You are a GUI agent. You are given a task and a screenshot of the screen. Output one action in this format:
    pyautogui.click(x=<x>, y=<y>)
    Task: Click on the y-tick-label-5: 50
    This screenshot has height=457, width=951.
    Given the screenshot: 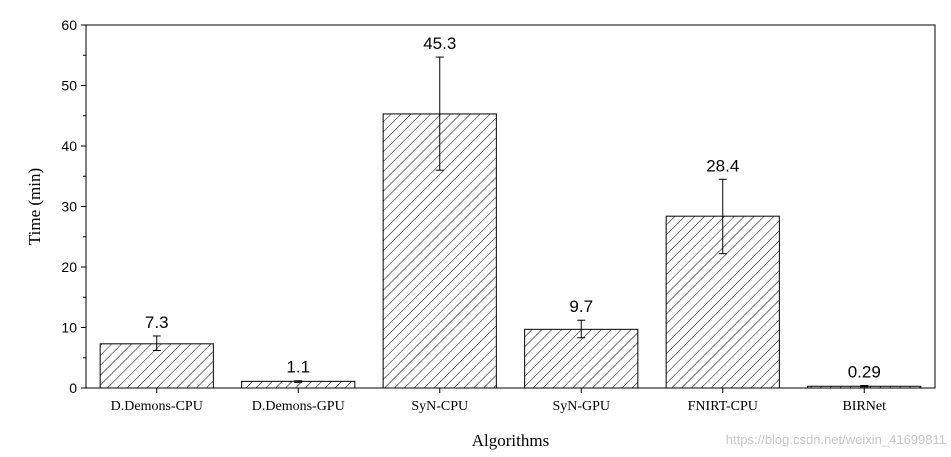 What is the action you would take?
    pyautogui.click(x=69, y=86)
    